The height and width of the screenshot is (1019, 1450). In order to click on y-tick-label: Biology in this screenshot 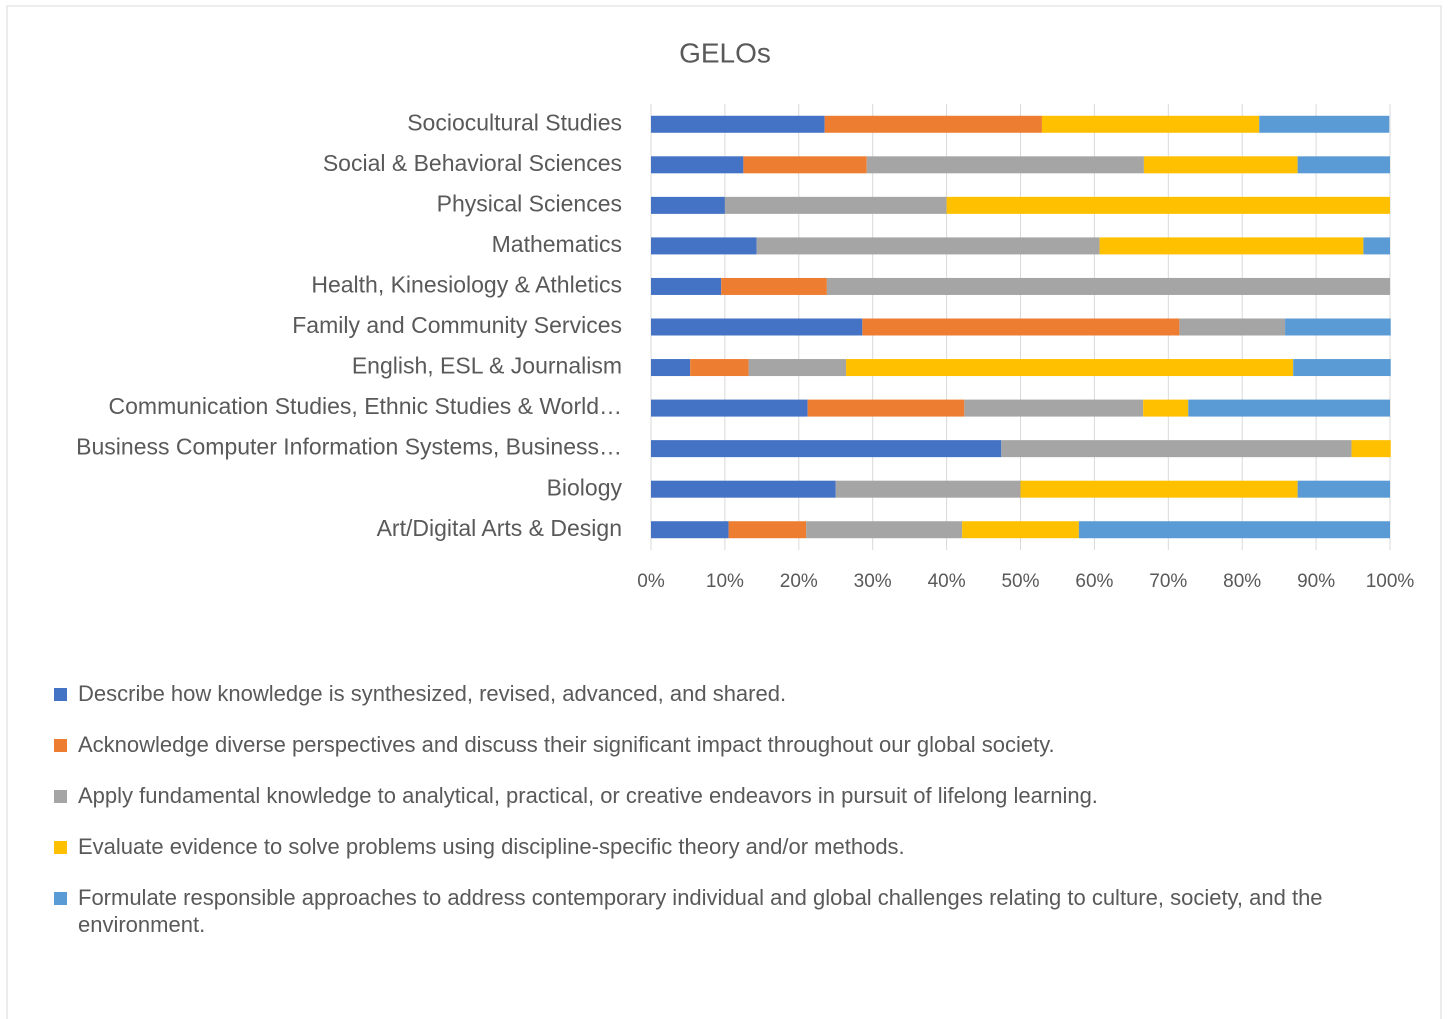, I will do `click(585, 487)`.